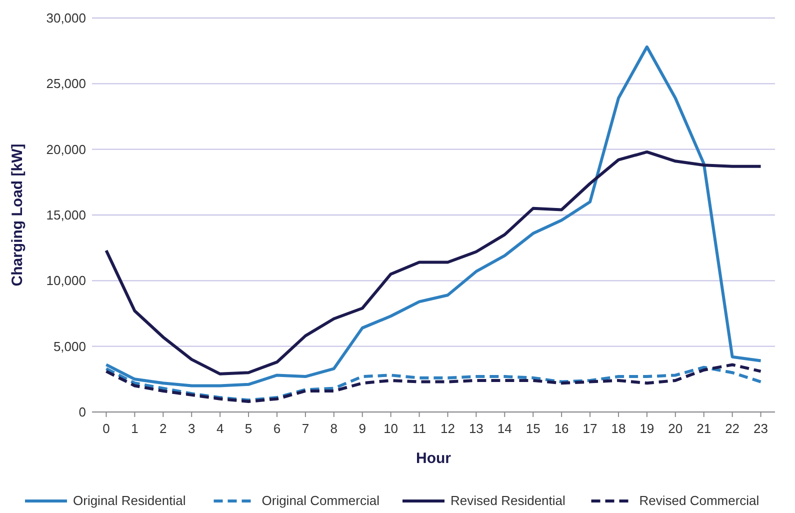 This screenshot has width=795, height=513. What do you see at coordinates (434, 458) in the screenshot?
I see `x-axis-title: Hour` at bounding box center [434, 458].